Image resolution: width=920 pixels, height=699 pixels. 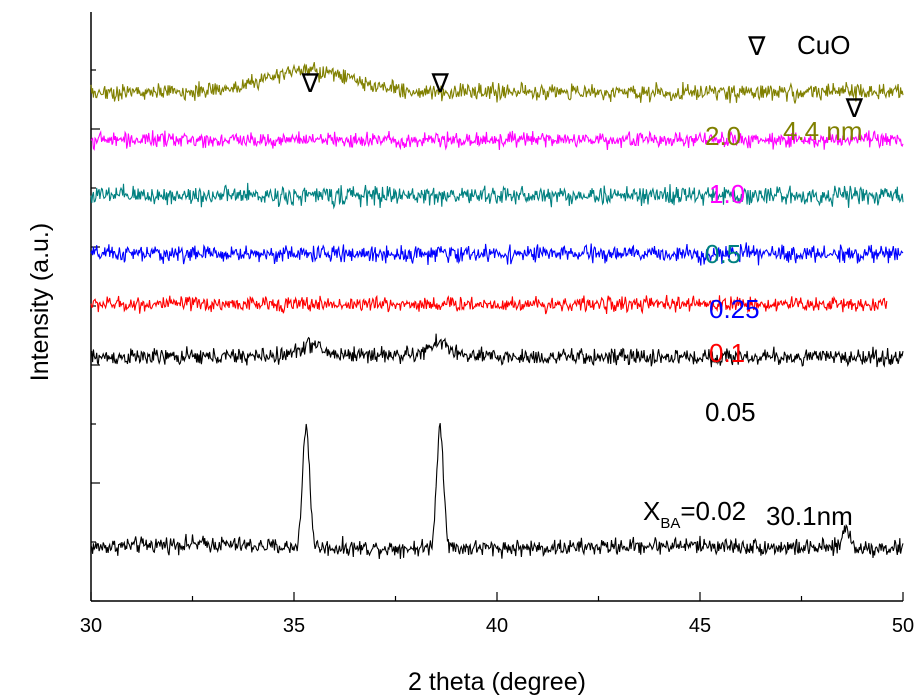 I want to click on series-label-4: 0.5, so click(x=723, y=254).